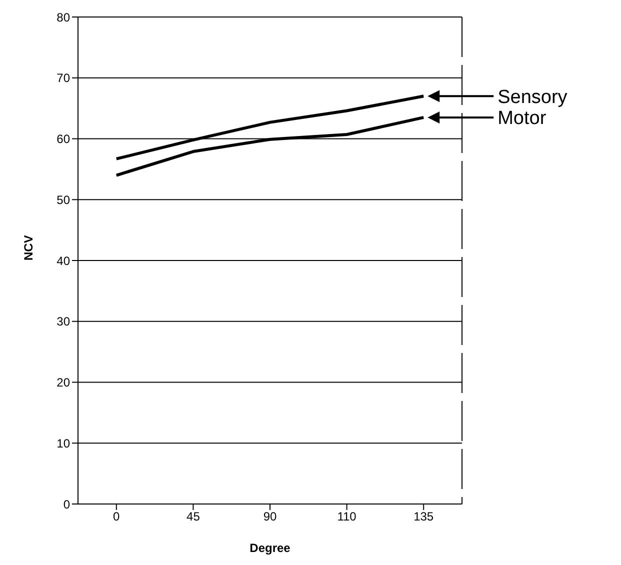  I want to click on y-tick-label: 0, so click(66, 504).